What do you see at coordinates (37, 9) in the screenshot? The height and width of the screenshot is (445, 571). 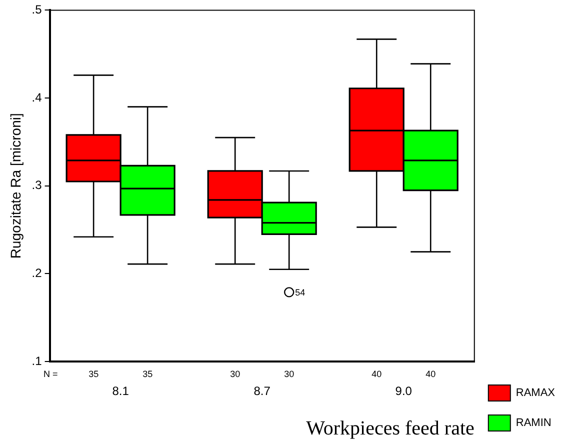 I see `y-tick-label: .5` at bounding box center [37, 9].